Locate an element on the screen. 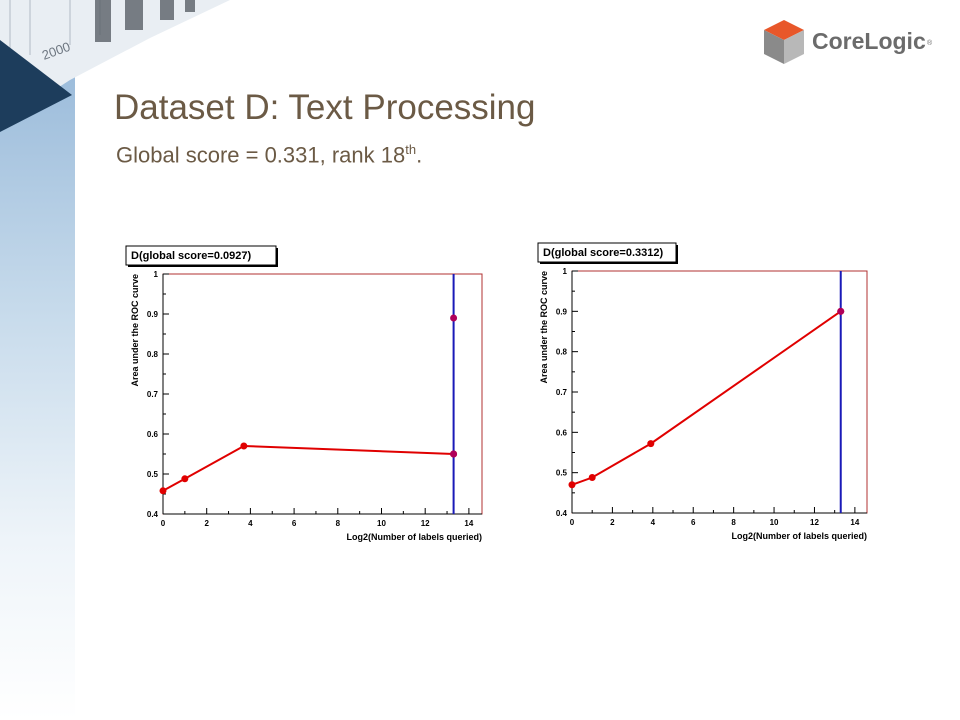 The image size is (960, 720). subtitle-end: . is located at coordinates (419, 155).